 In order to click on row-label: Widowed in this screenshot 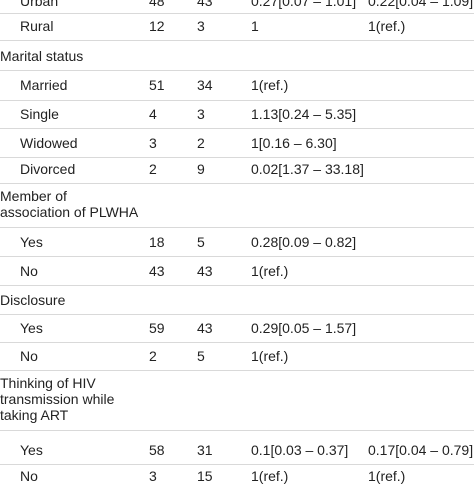, I will do `click(49, 143)`.